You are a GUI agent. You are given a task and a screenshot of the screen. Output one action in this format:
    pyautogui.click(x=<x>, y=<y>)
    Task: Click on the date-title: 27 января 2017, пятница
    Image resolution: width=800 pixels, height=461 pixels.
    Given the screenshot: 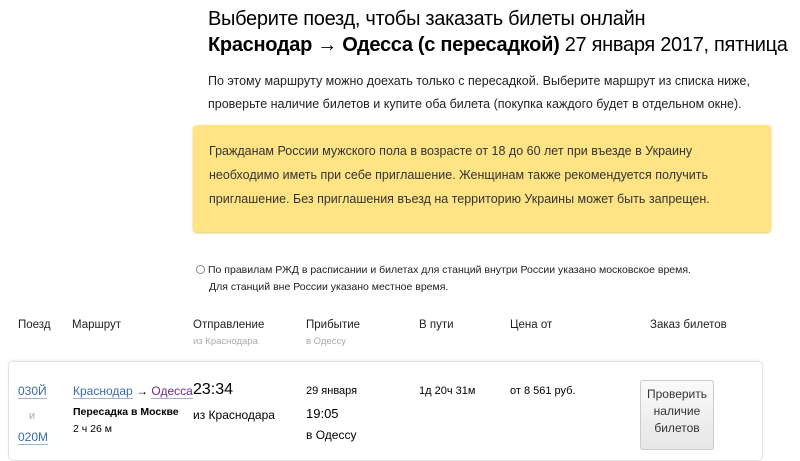 What is the action you would take?
    pyautogui.click(x=676, y=45)
    